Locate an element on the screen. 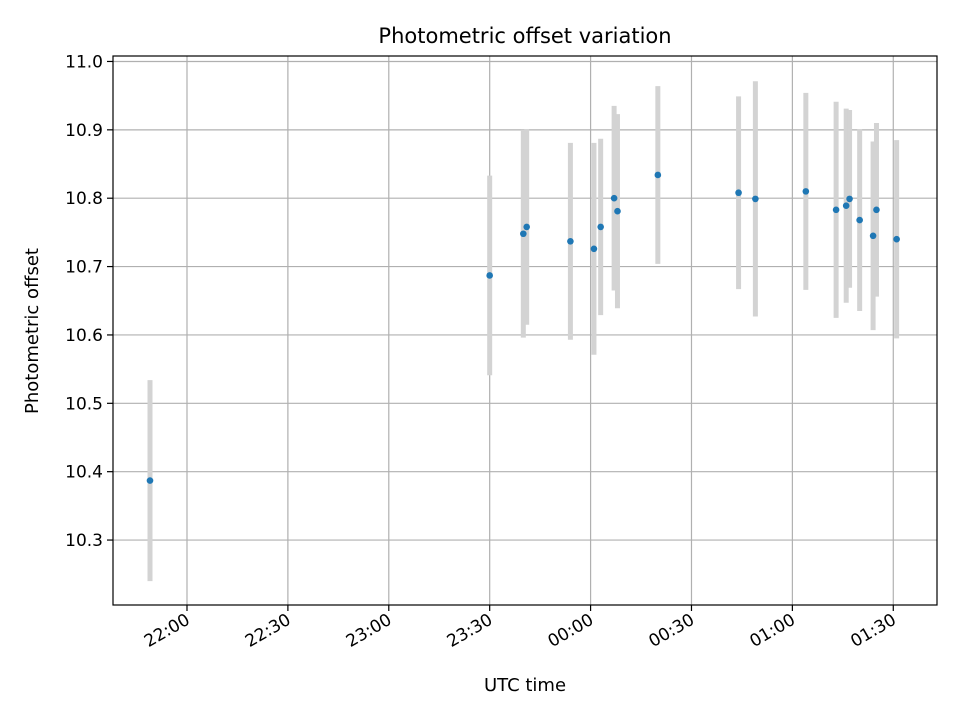  chart-title: Photometric offset variation is located at coordinates (524, 36).